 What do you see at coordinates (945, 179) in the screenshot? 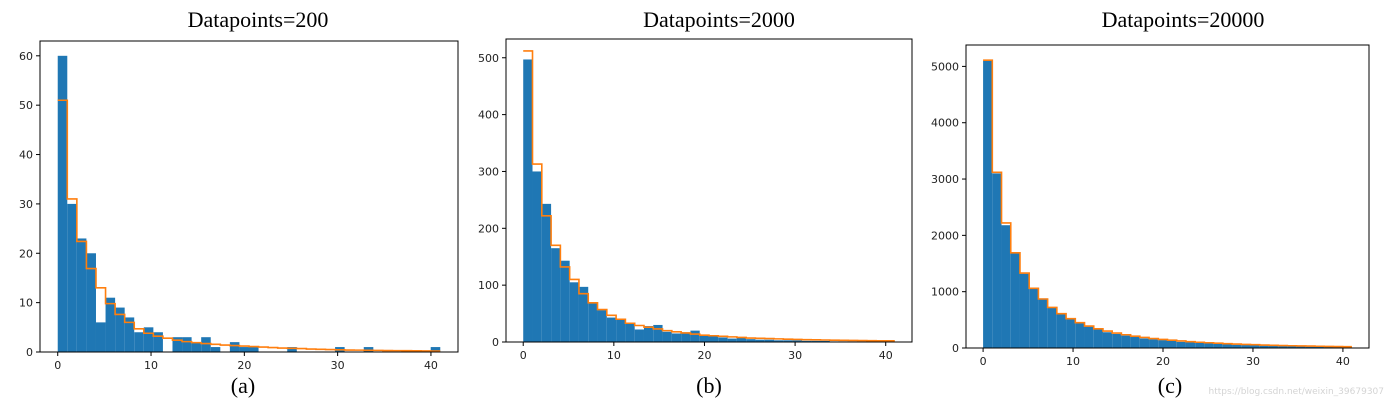
I see `panel-c-ytick-label: 3000` at bounding box center [945, 179].